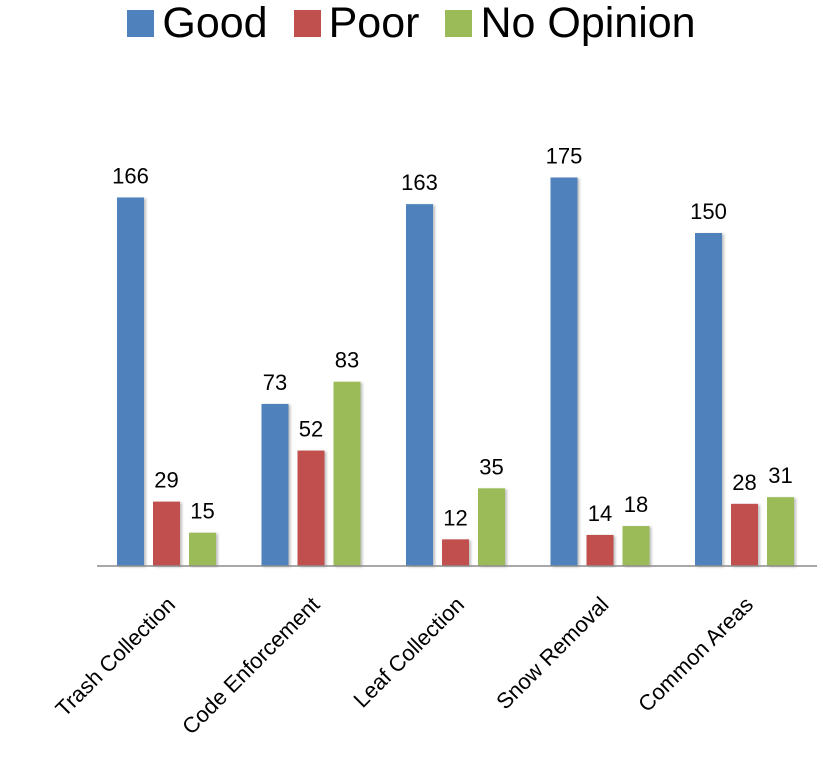 The height and width of the screenshot is (775, 823). I want to click on bar-good-snow-removal, so click(564, 371).